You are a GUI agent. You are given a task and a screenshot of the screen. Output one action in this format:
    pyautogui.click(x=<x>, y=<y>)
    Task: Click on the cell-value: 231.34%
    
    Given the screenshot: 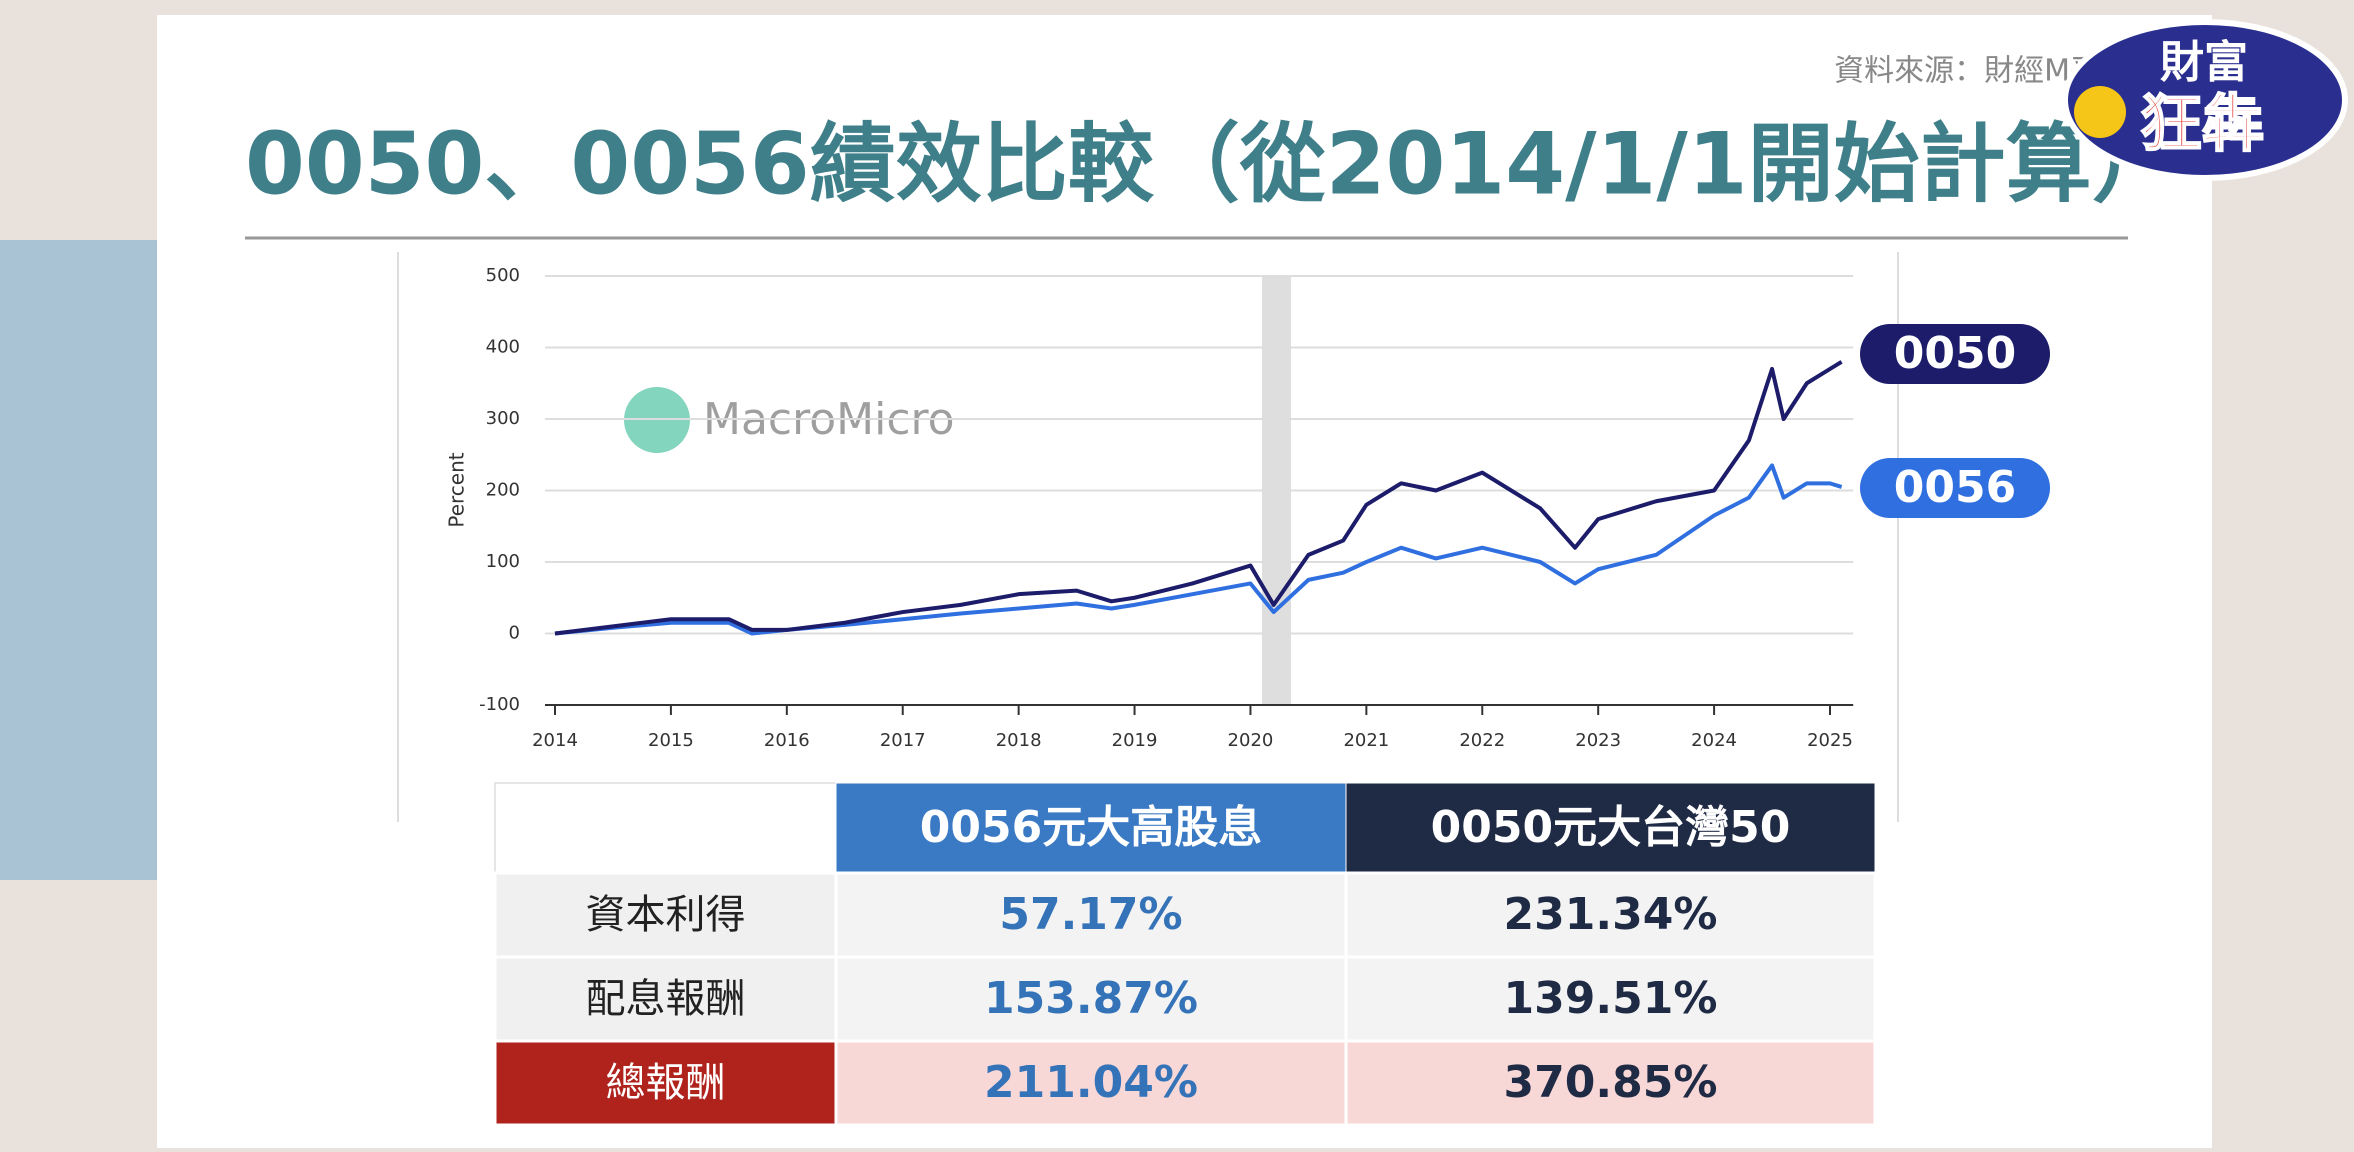 What is the action you would take?
    pyautogui.click(x=1611, y=914)
    